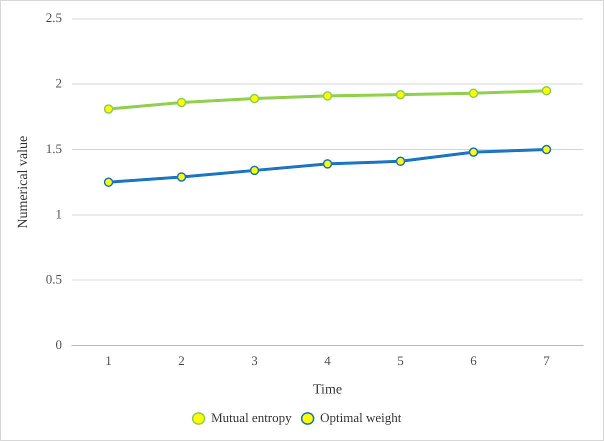  Describe the element at coordinates (254, 360) in the screenshot. I see `x-tick-label: 3` at that location.